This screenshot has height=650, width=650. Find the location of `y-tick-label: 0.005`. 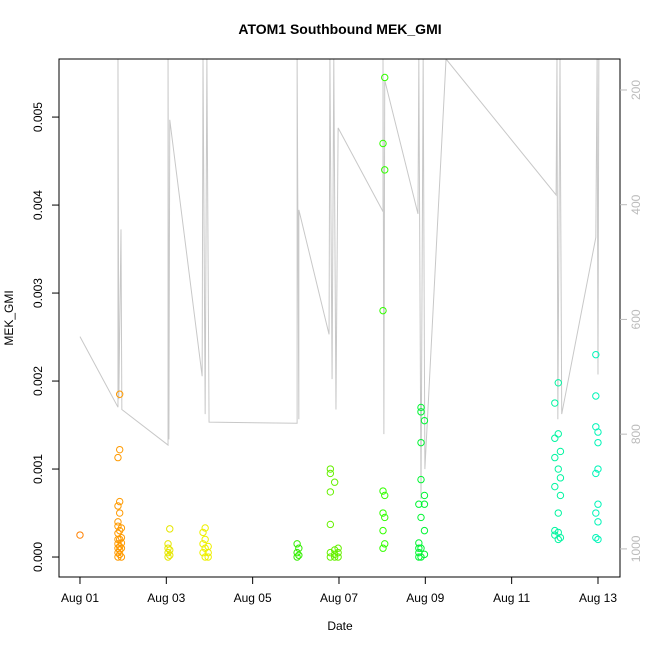

y-tick-label: 0.005 is located at coordinates (38, 117).